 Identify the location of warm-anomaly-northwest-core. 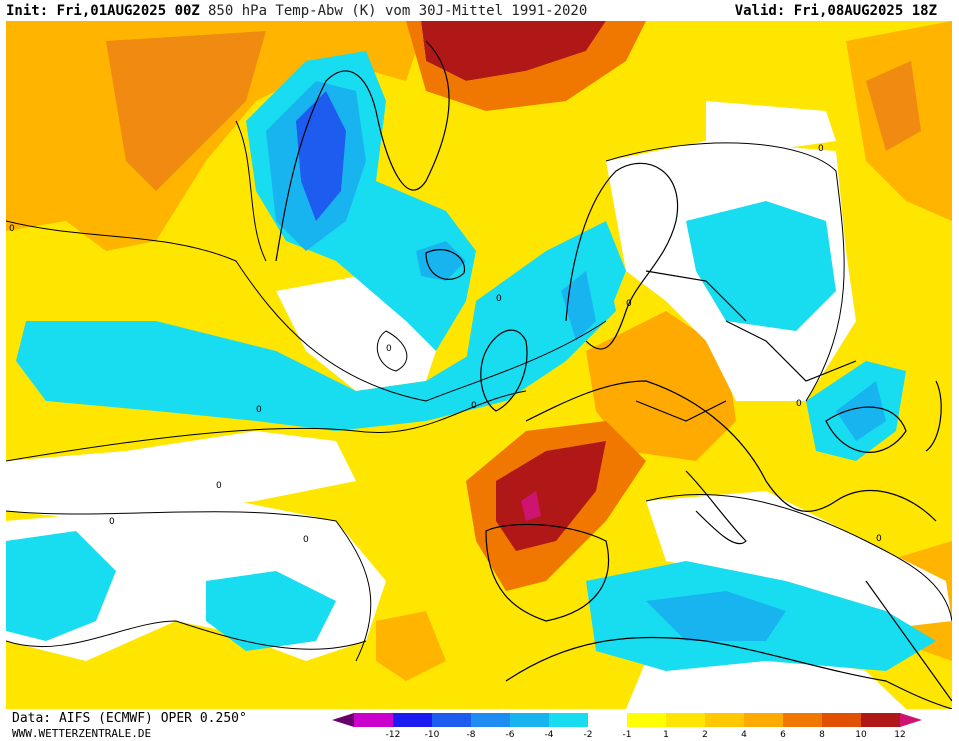
(186, 111).